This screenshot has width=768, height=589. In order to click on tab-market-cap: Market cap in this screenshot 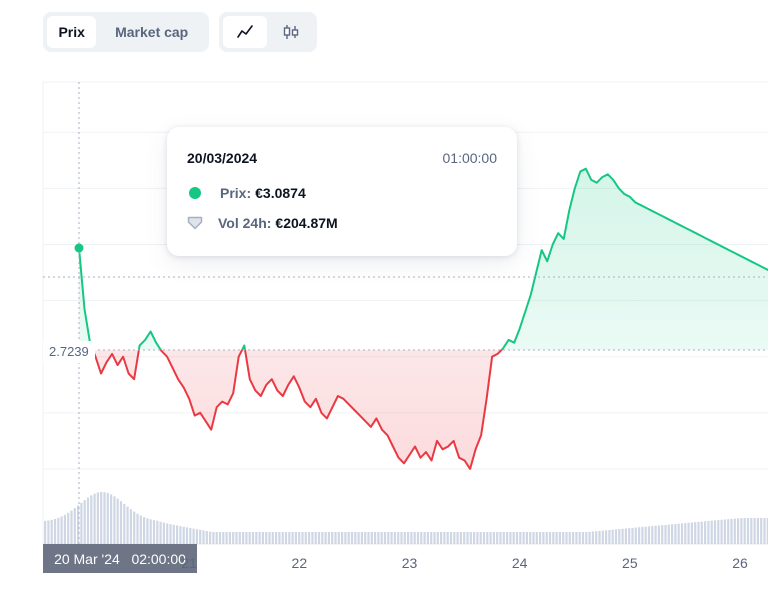, I will do `click(152, 32)`.